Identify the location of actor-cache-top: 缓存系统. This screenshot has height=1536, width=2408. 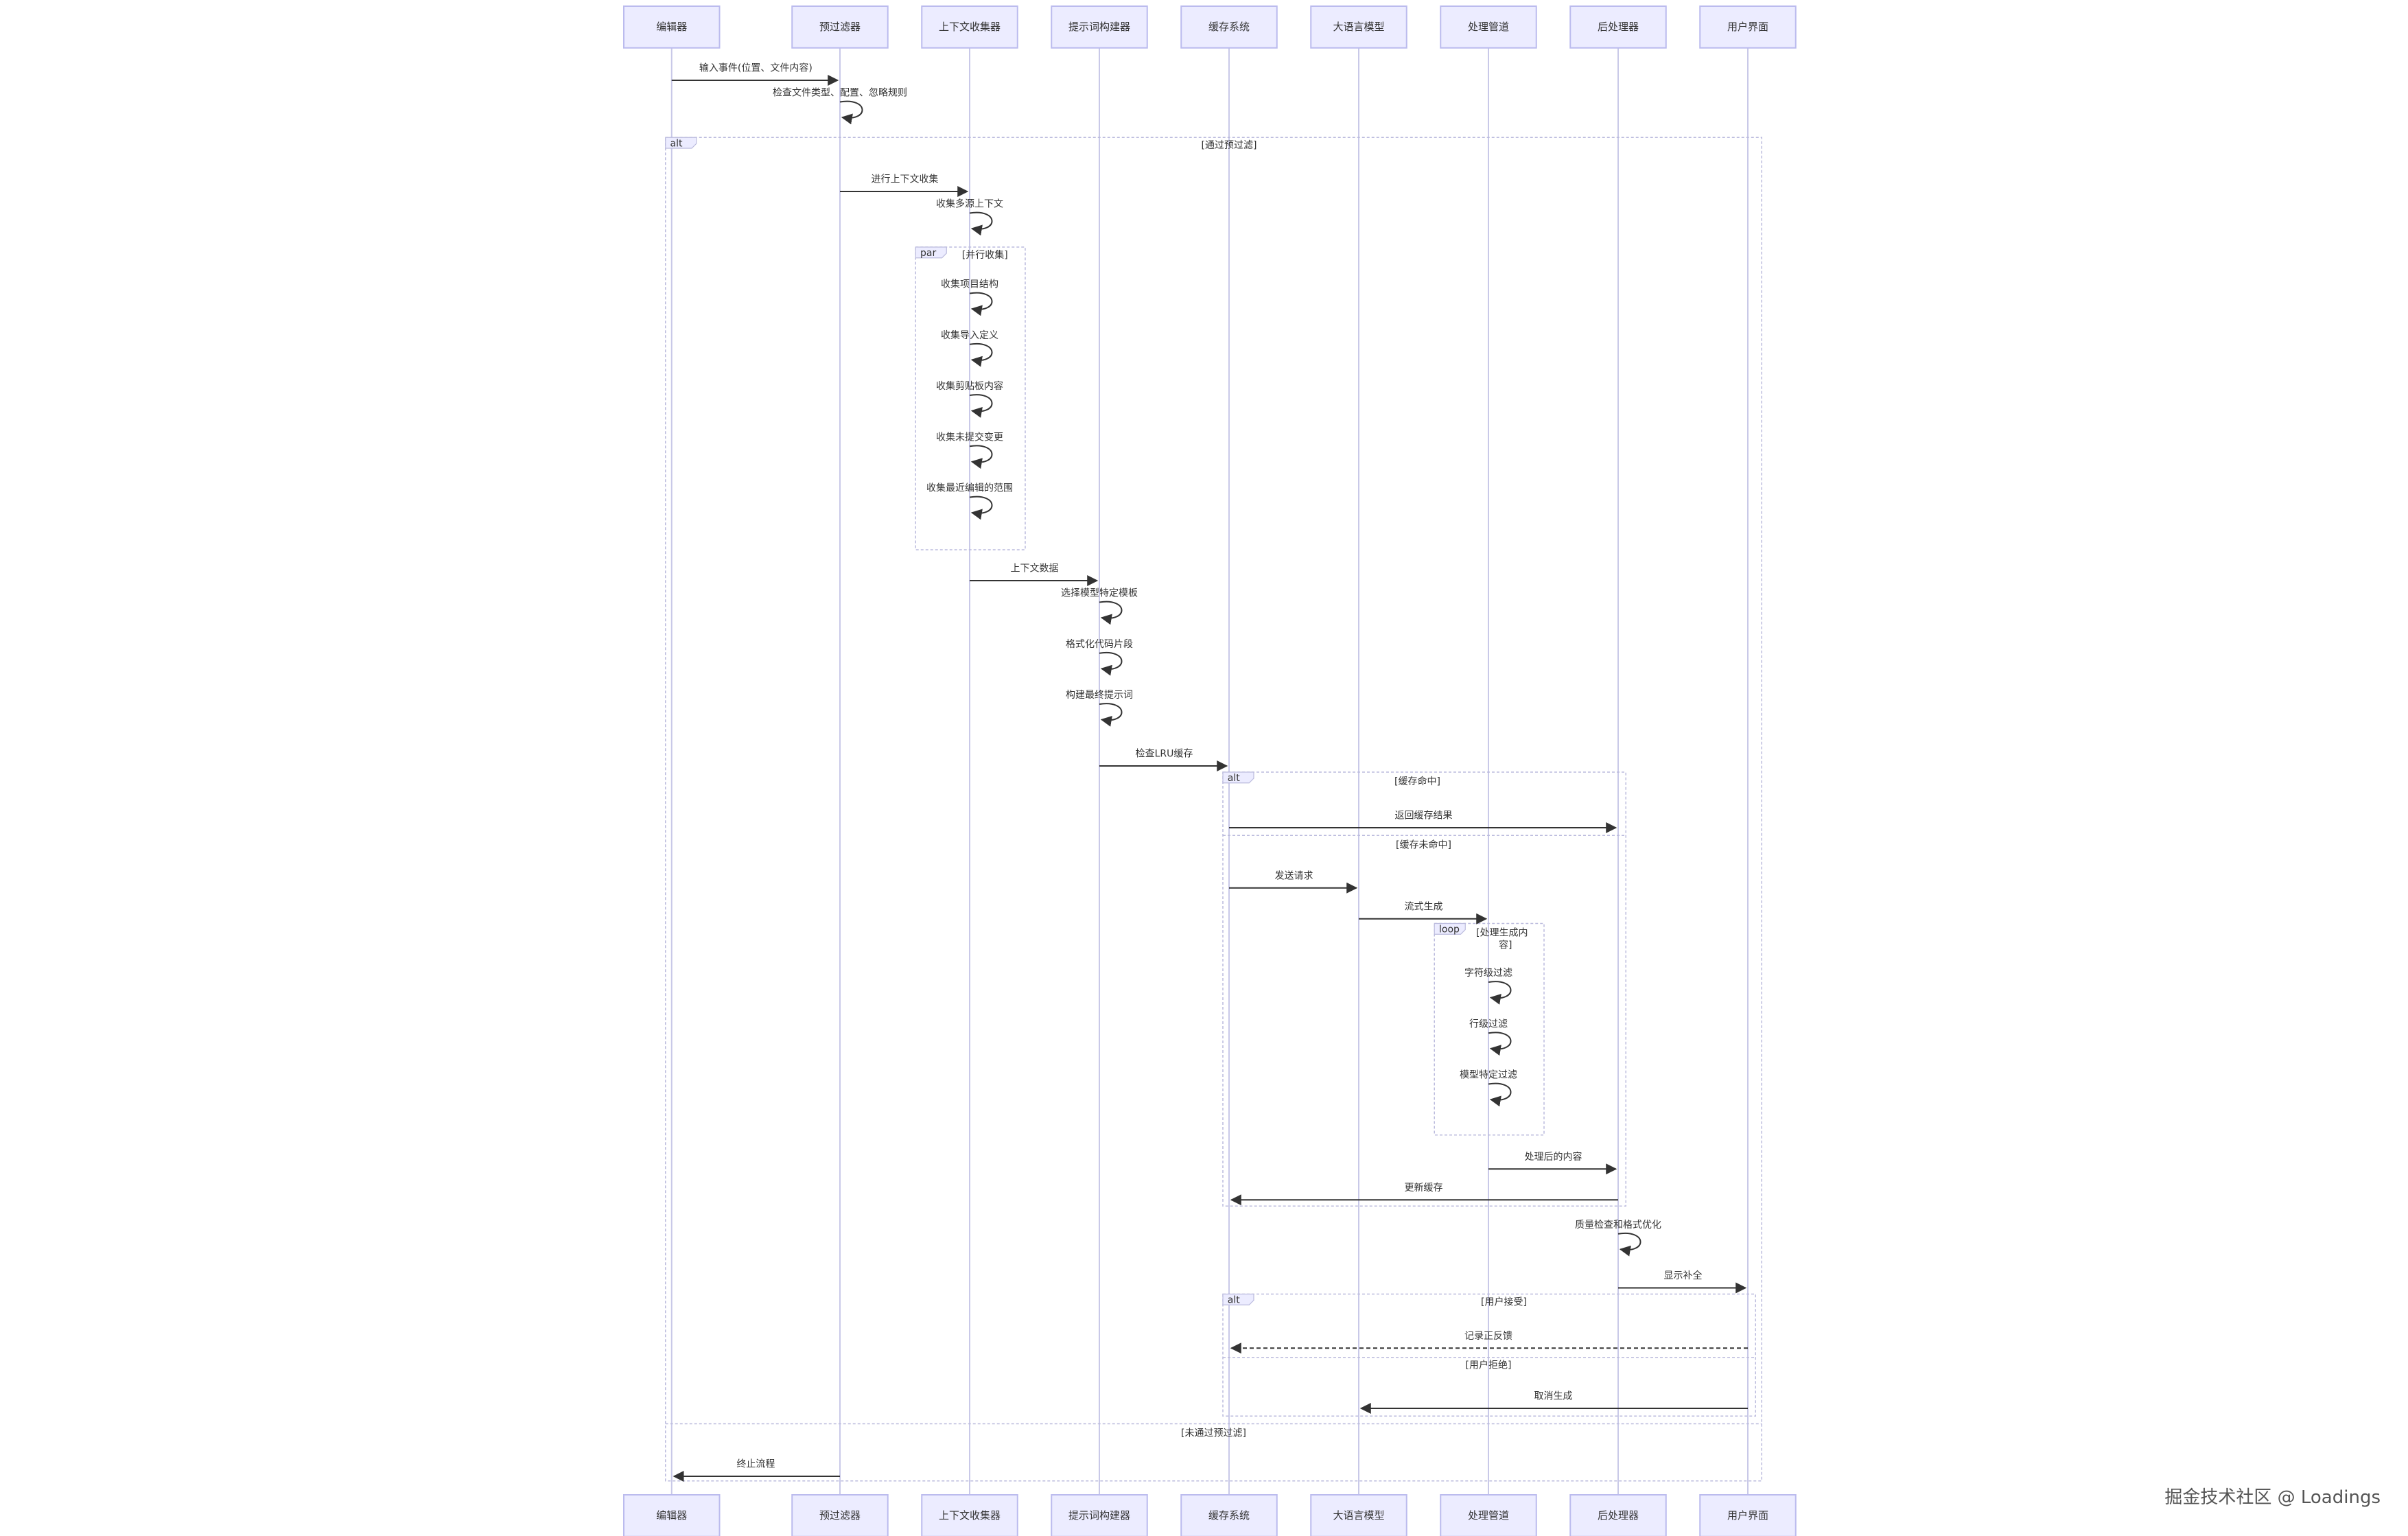
(1229, 27).